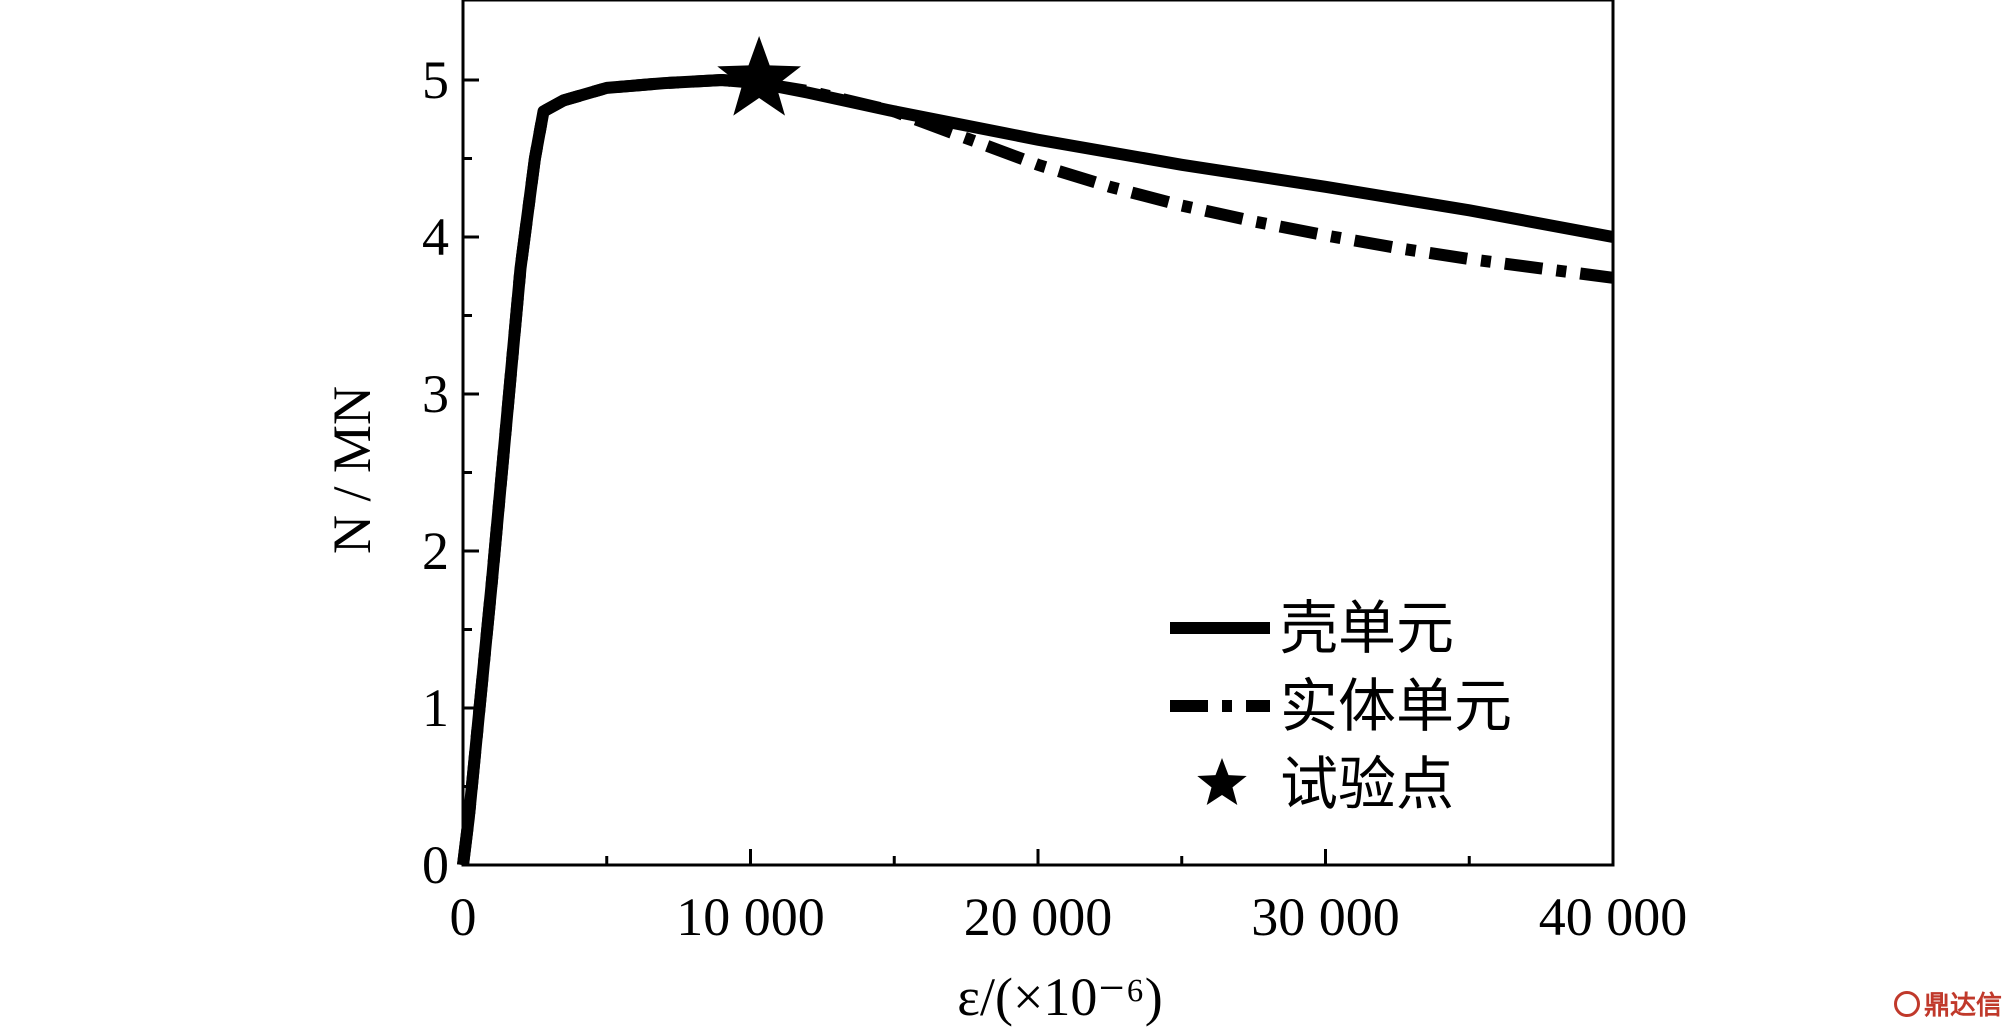 The image size is (2008, 1030). What do you see at coordinates (435, 708) in the screenshot?
I see `y-tick-label: 1` at bounding box center [435, 708].